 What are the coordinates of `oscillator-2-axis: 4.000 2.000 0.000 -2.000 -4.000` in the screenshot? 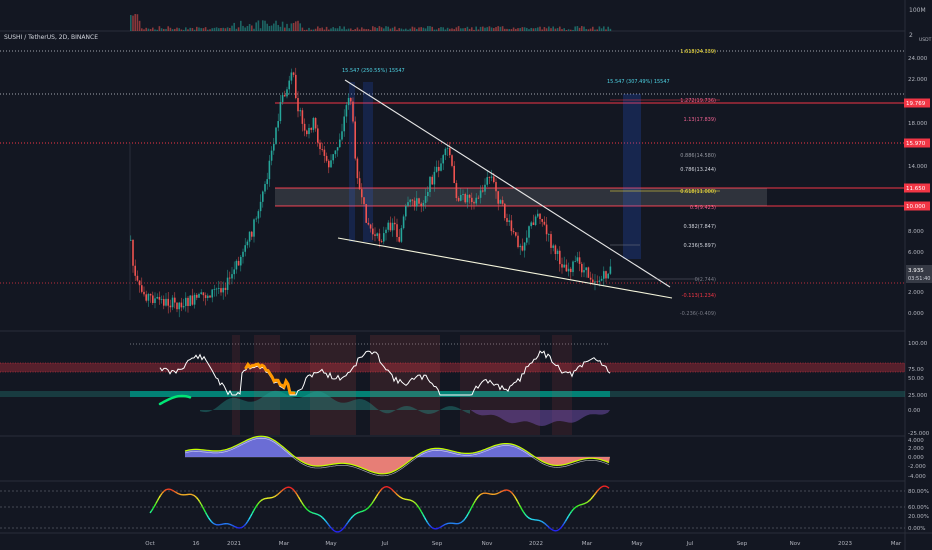 It's located at (917, 459).